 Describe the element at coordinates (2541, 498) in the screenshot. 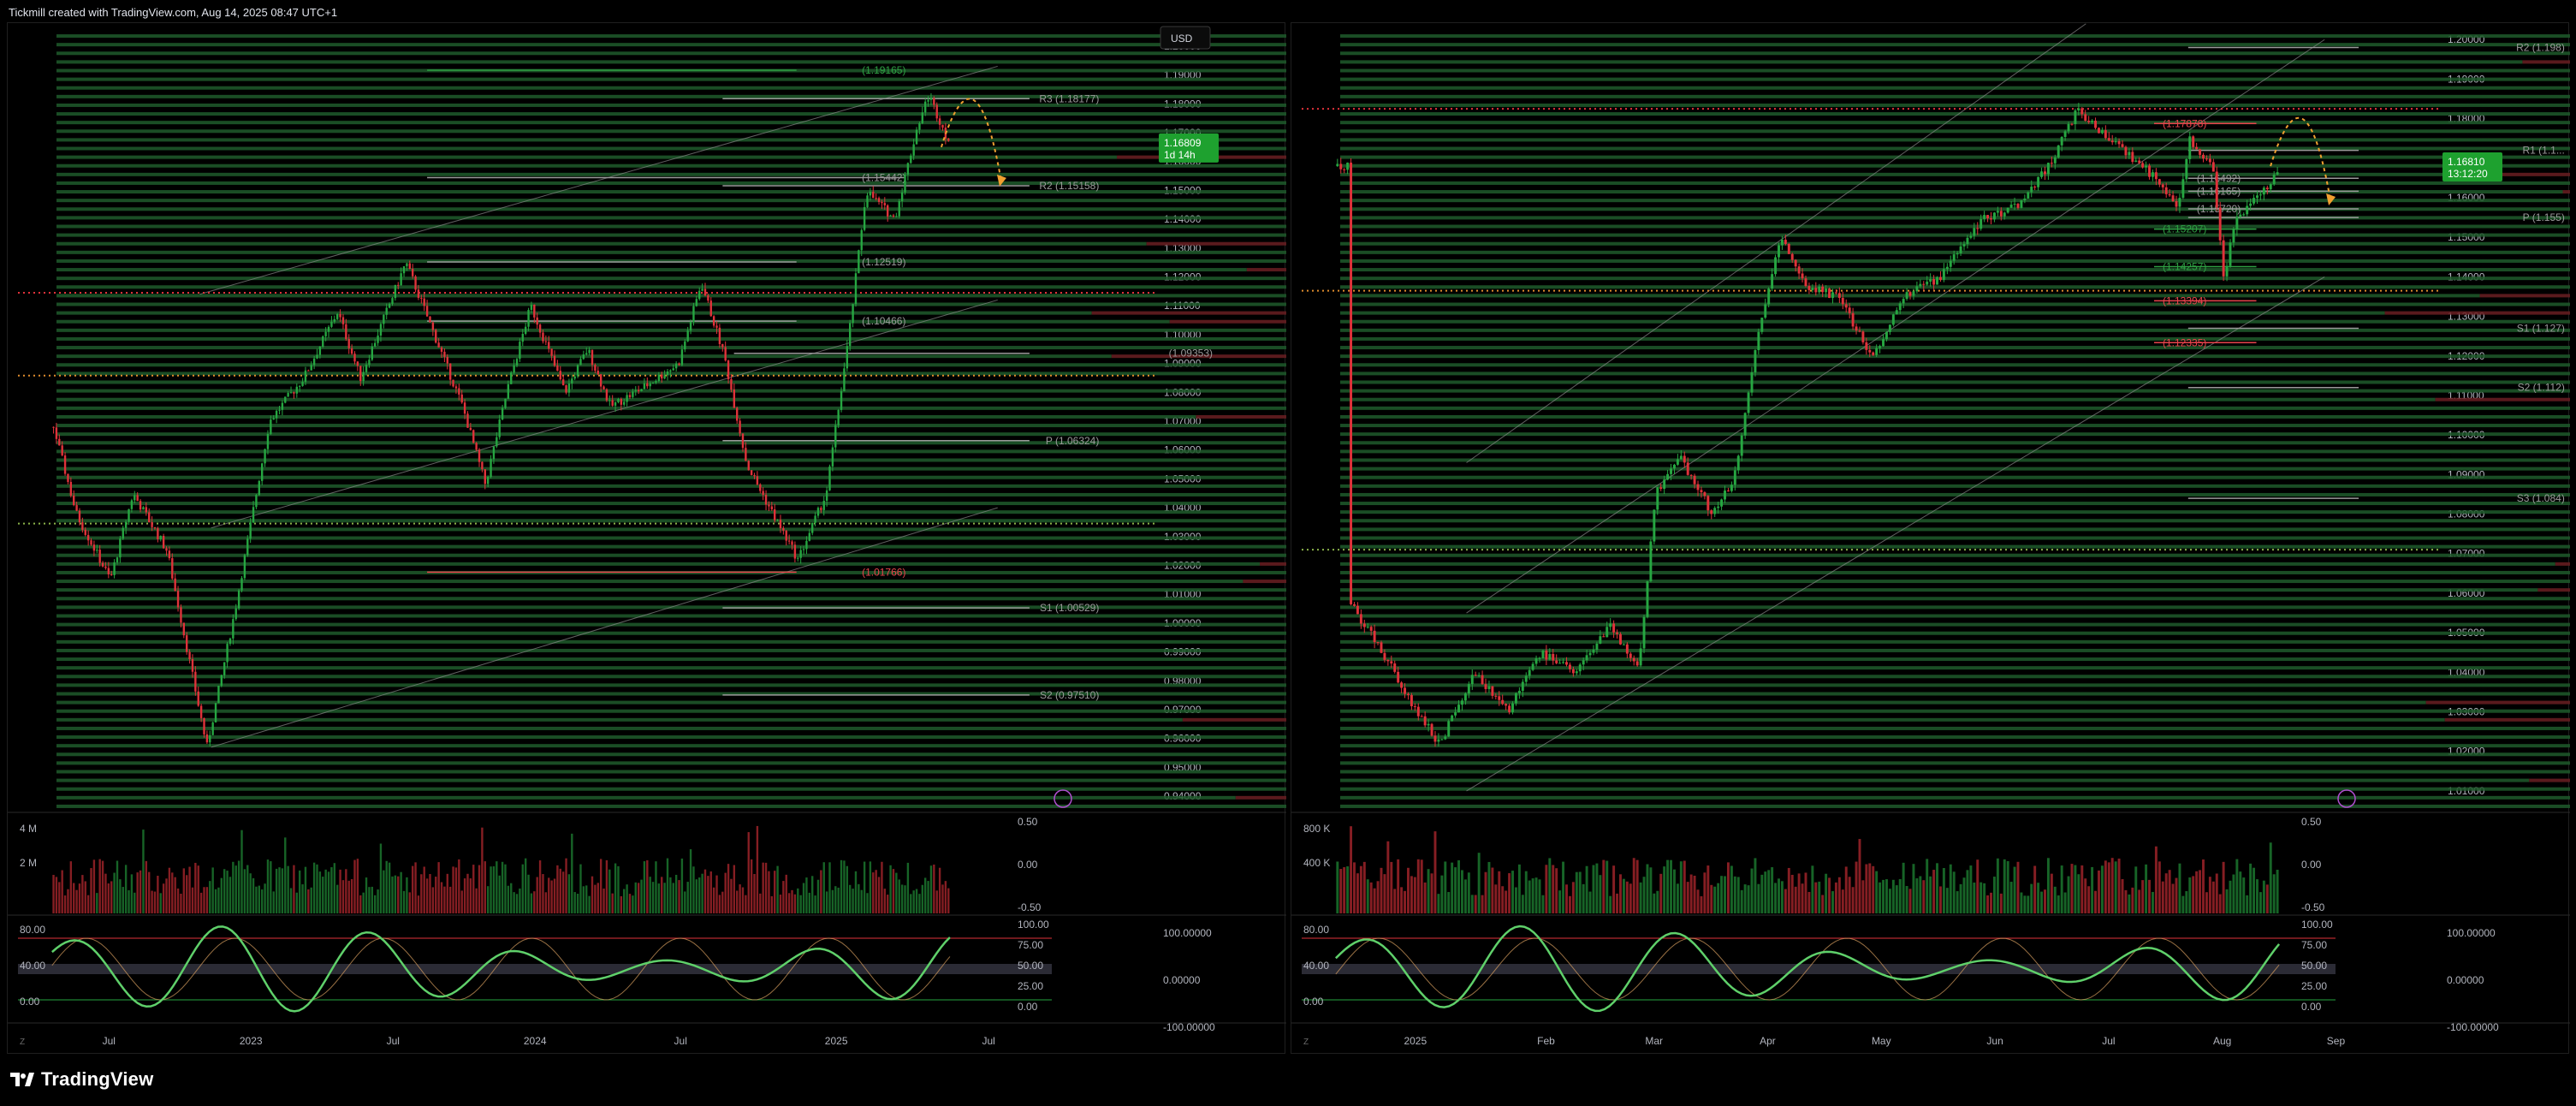

I see `level-label: S3 (1.084)` at that location.